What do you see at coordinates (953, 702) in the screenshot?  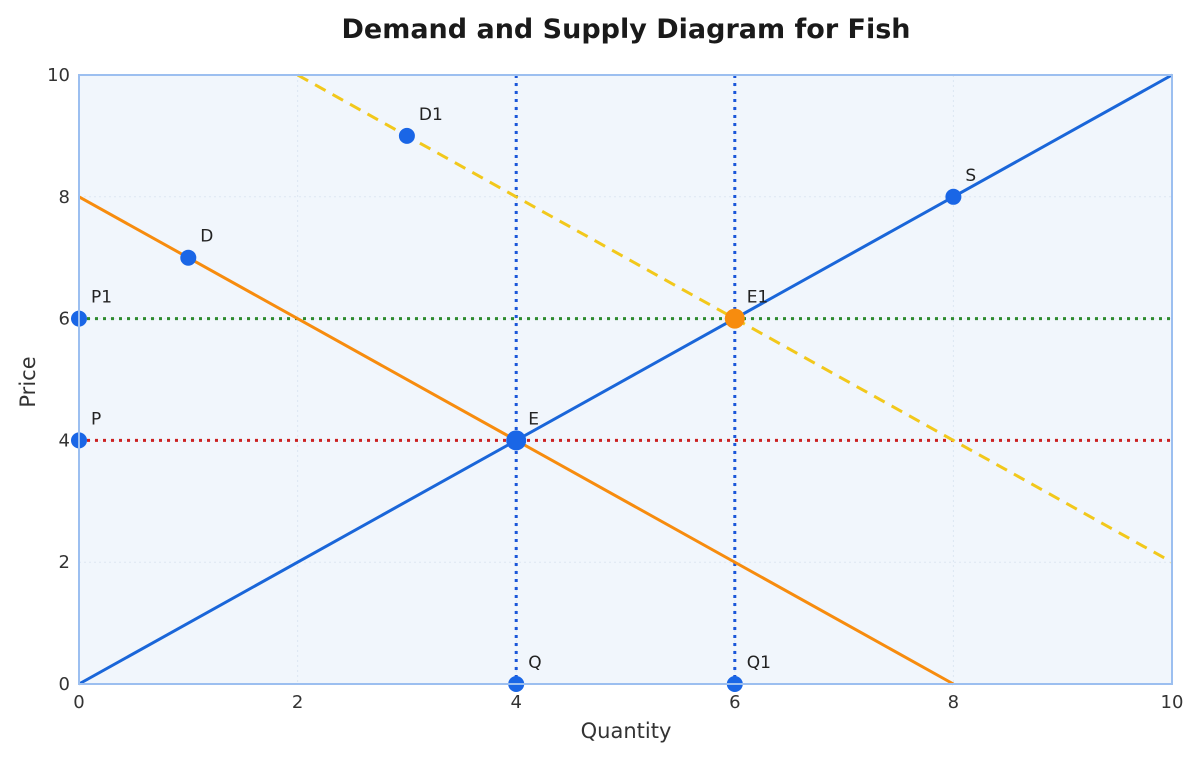 I see `x-tick-8: 8` at bounding box center [953, 702].